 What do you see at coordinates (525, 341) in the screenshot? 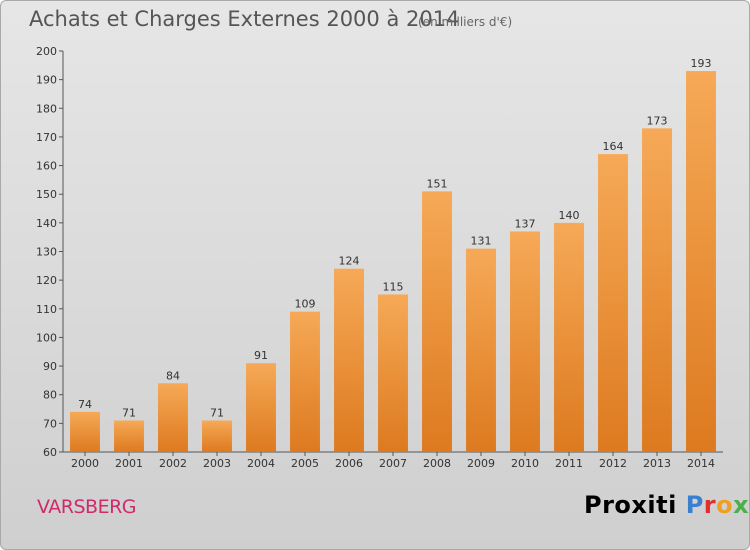
I see `bar-2010` at bounding box center [525, 341].